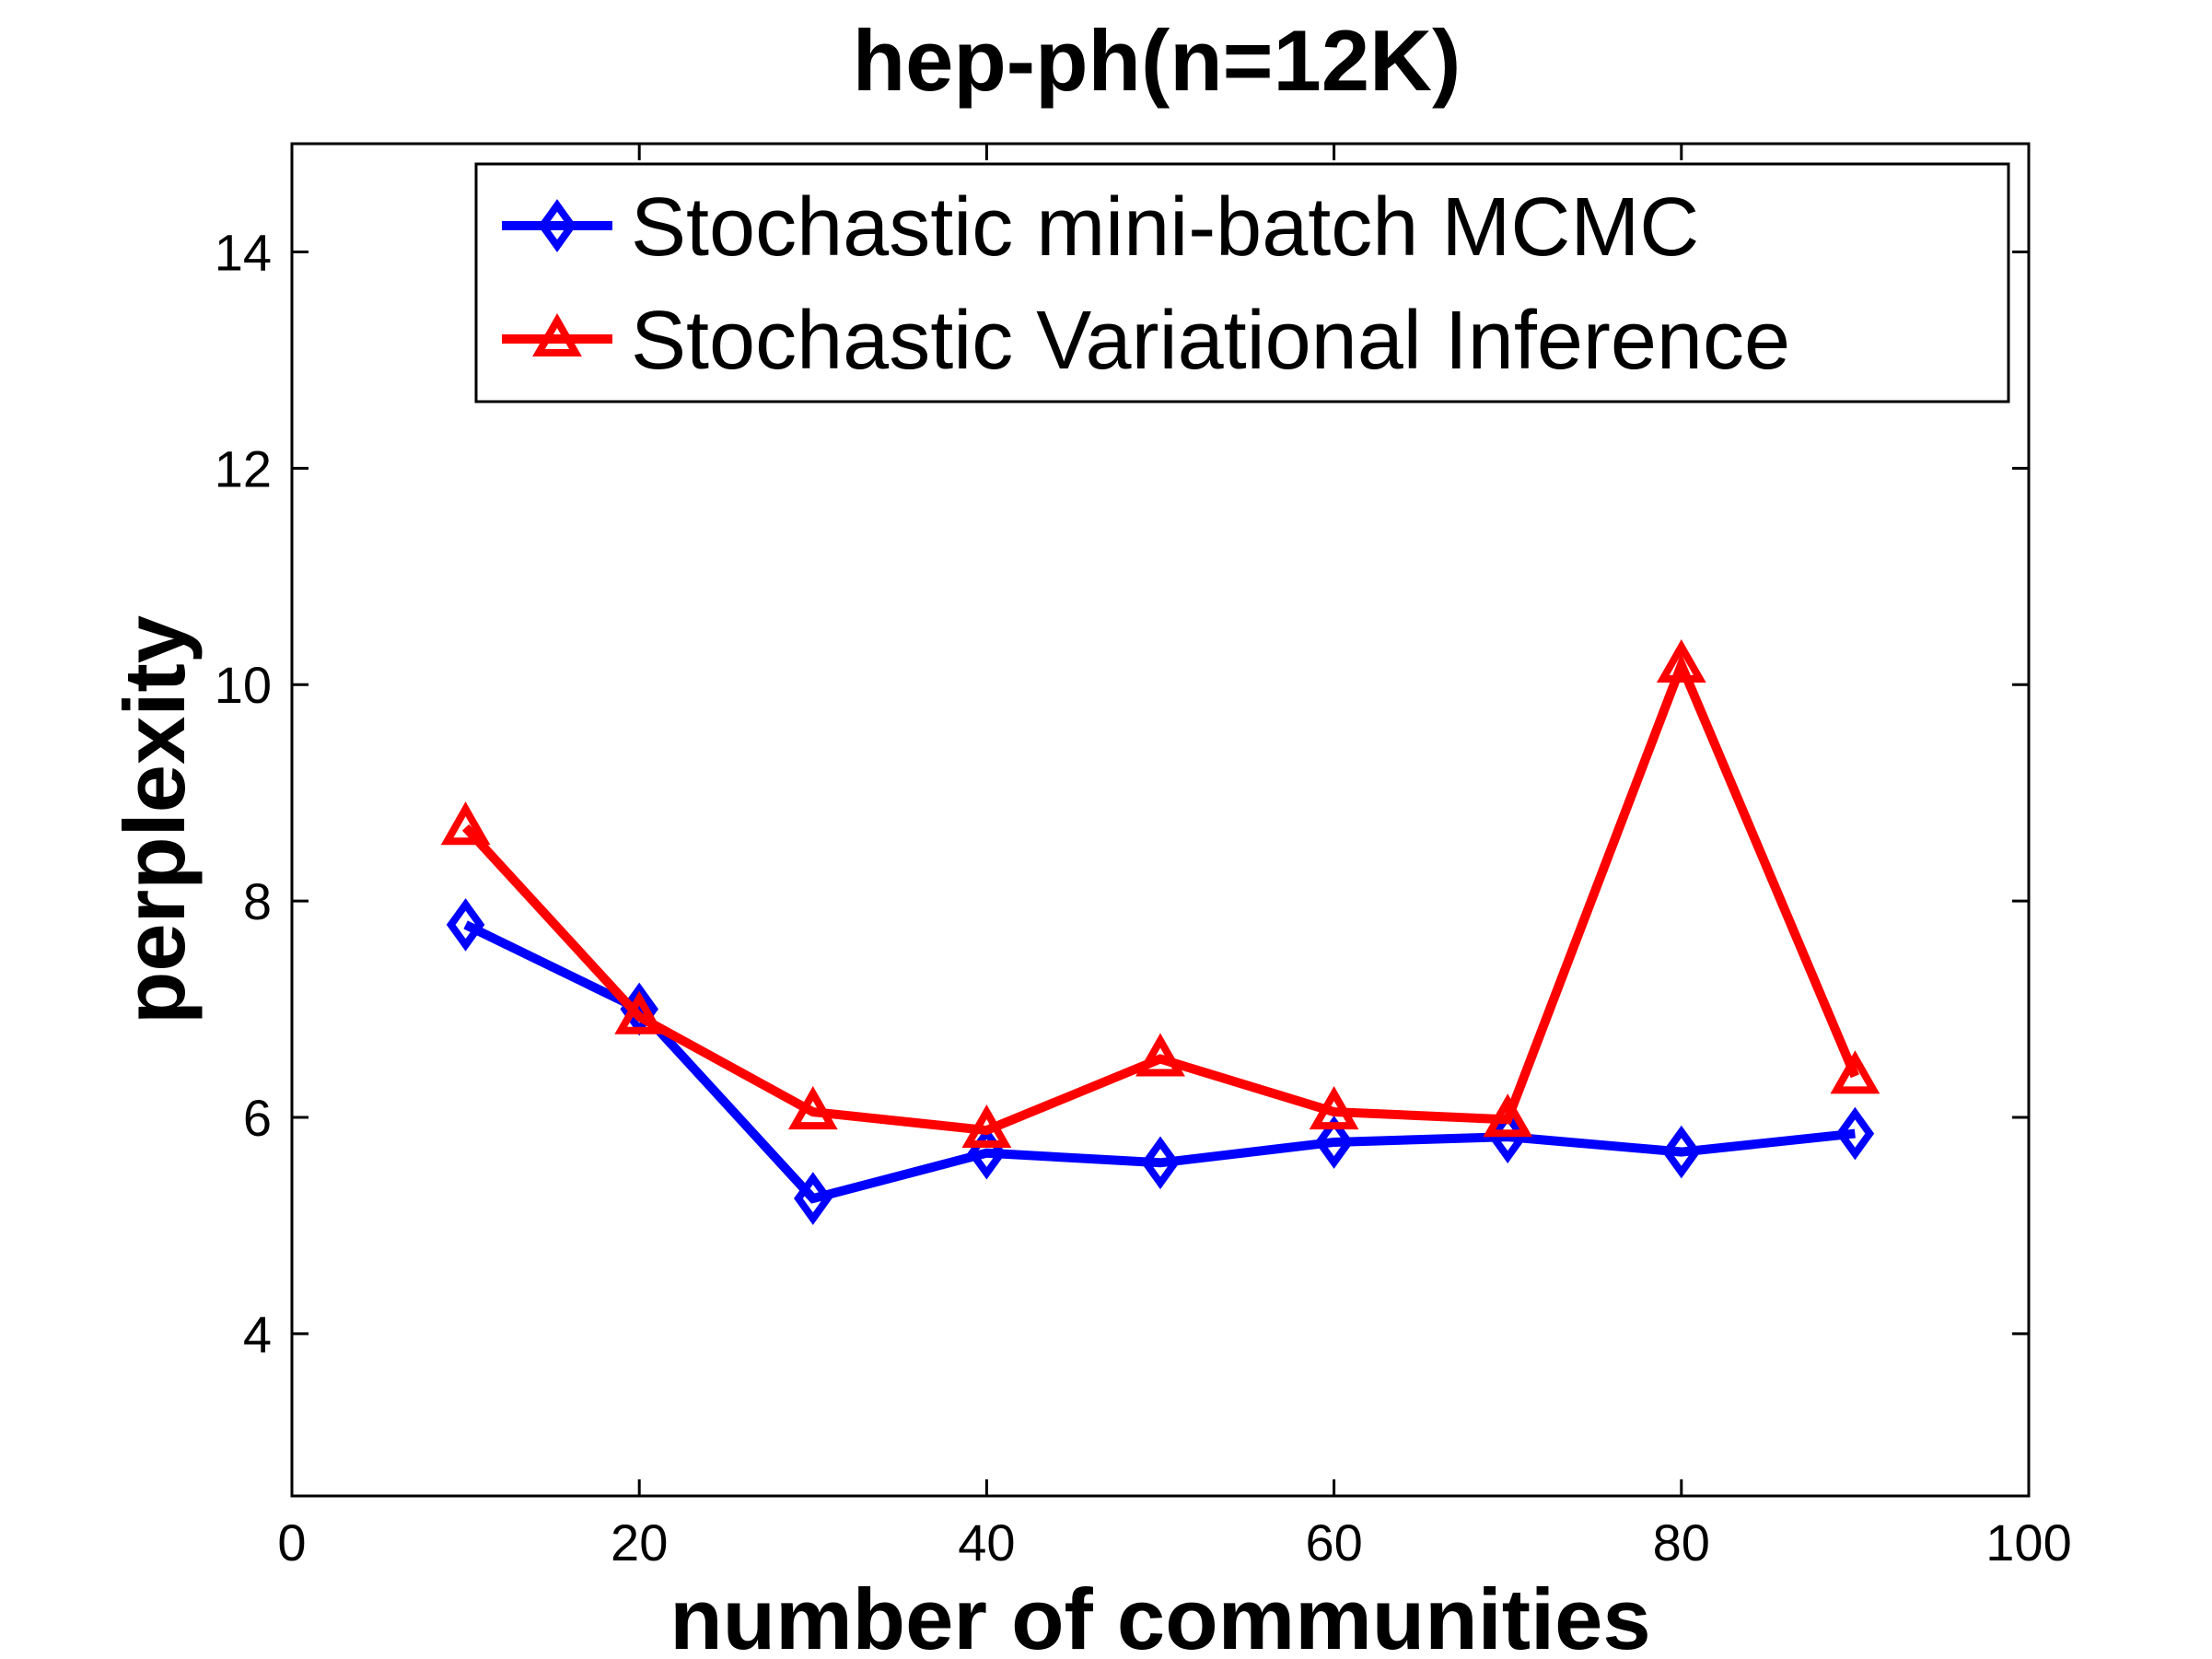 This screenshot has width=2212, height=1659. What do you see at coordinates (987, 1542) in the screenshot?
I see `x-tick-label: 40` at bounding box center [987, 1542].